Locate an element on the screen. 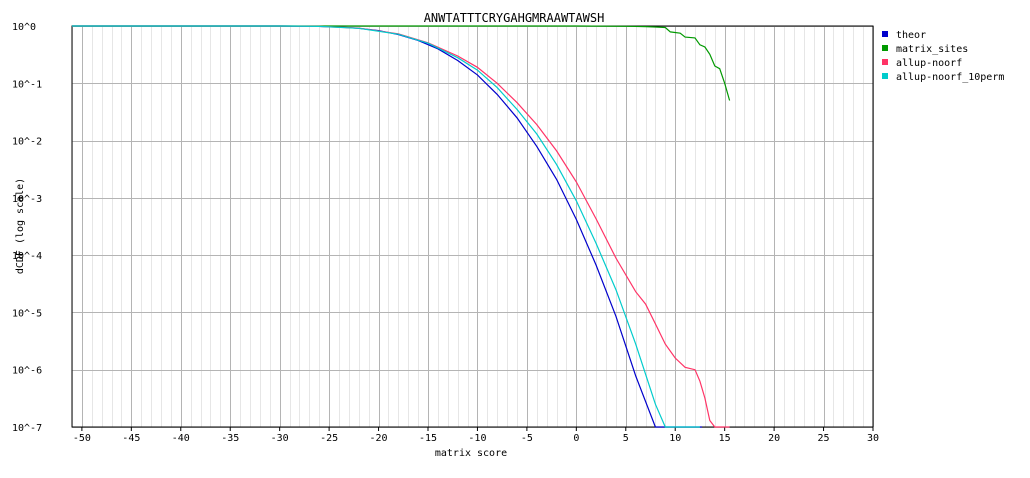  x-tick-label: -45 is located at coordinates (131, 438).